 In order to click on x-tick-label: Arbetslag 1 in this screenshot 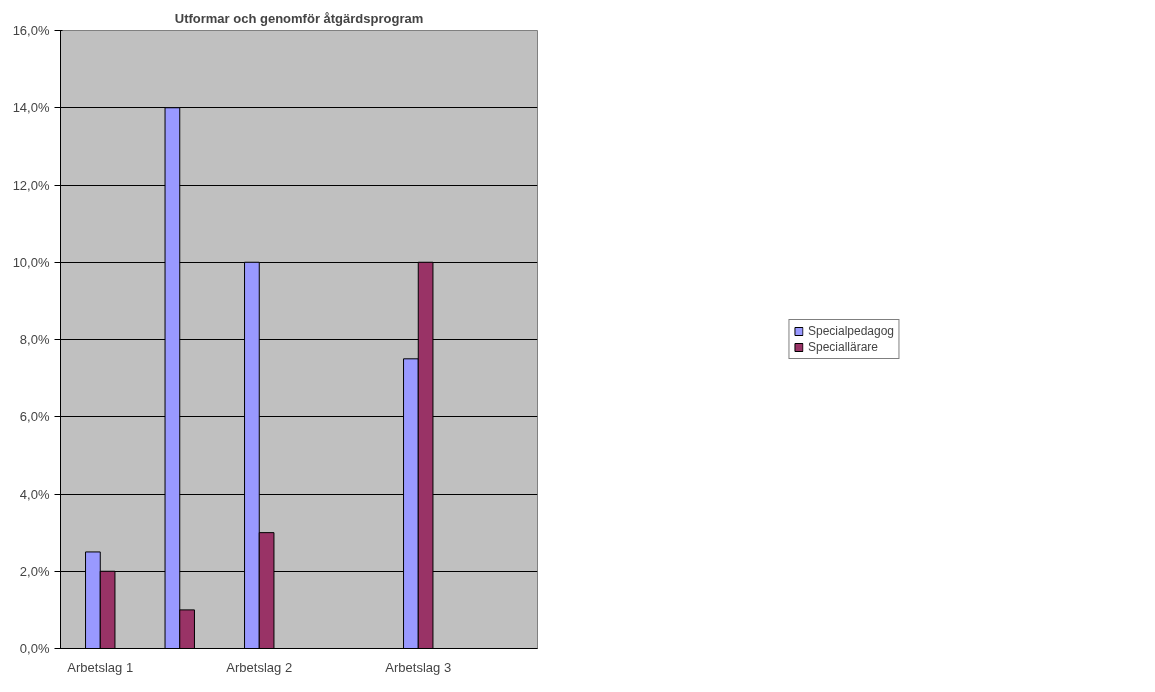, I will do `click(100, 667)`.